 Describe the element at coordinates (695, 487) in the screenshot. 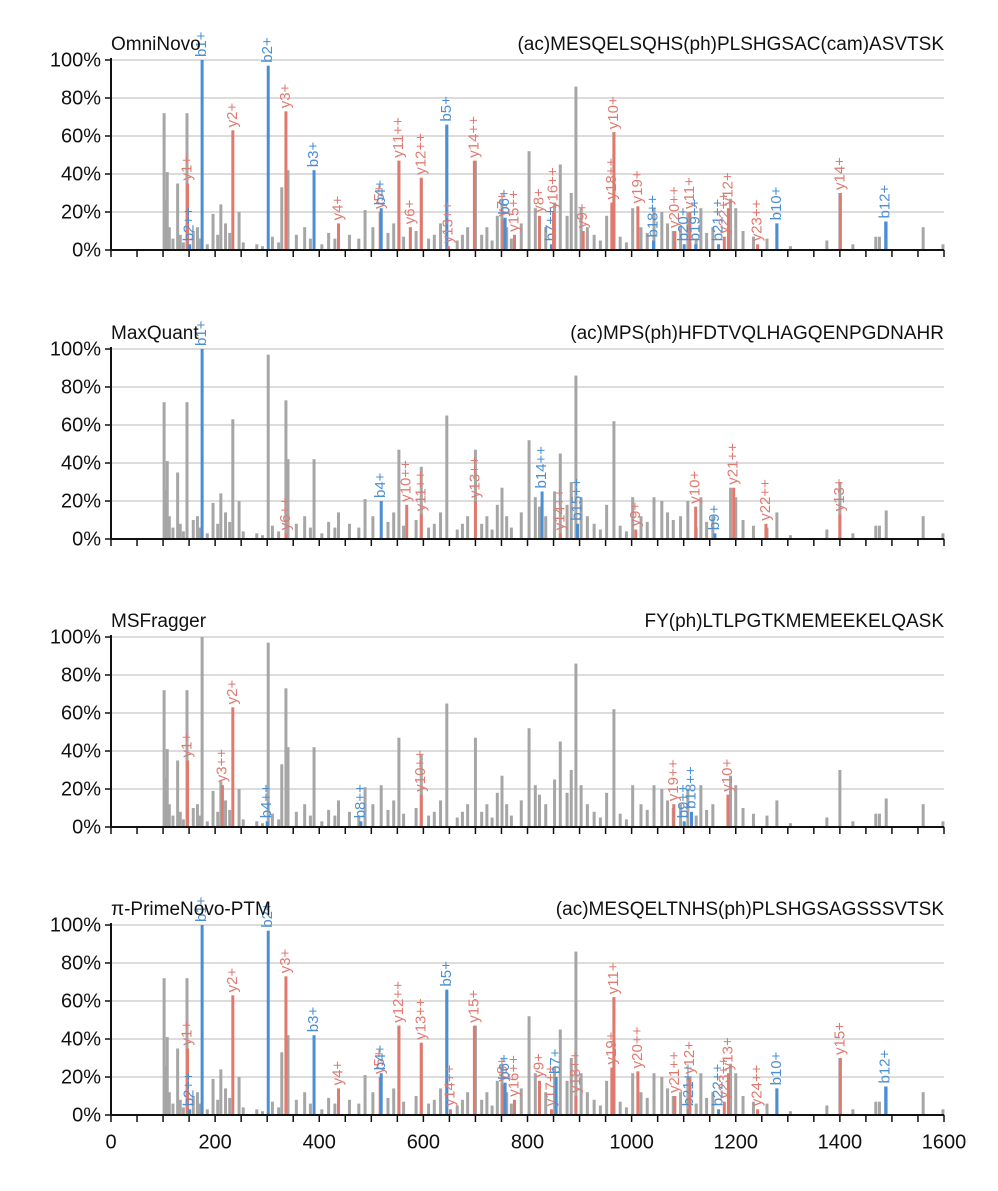

I see `ion-label: y10+` at that location.